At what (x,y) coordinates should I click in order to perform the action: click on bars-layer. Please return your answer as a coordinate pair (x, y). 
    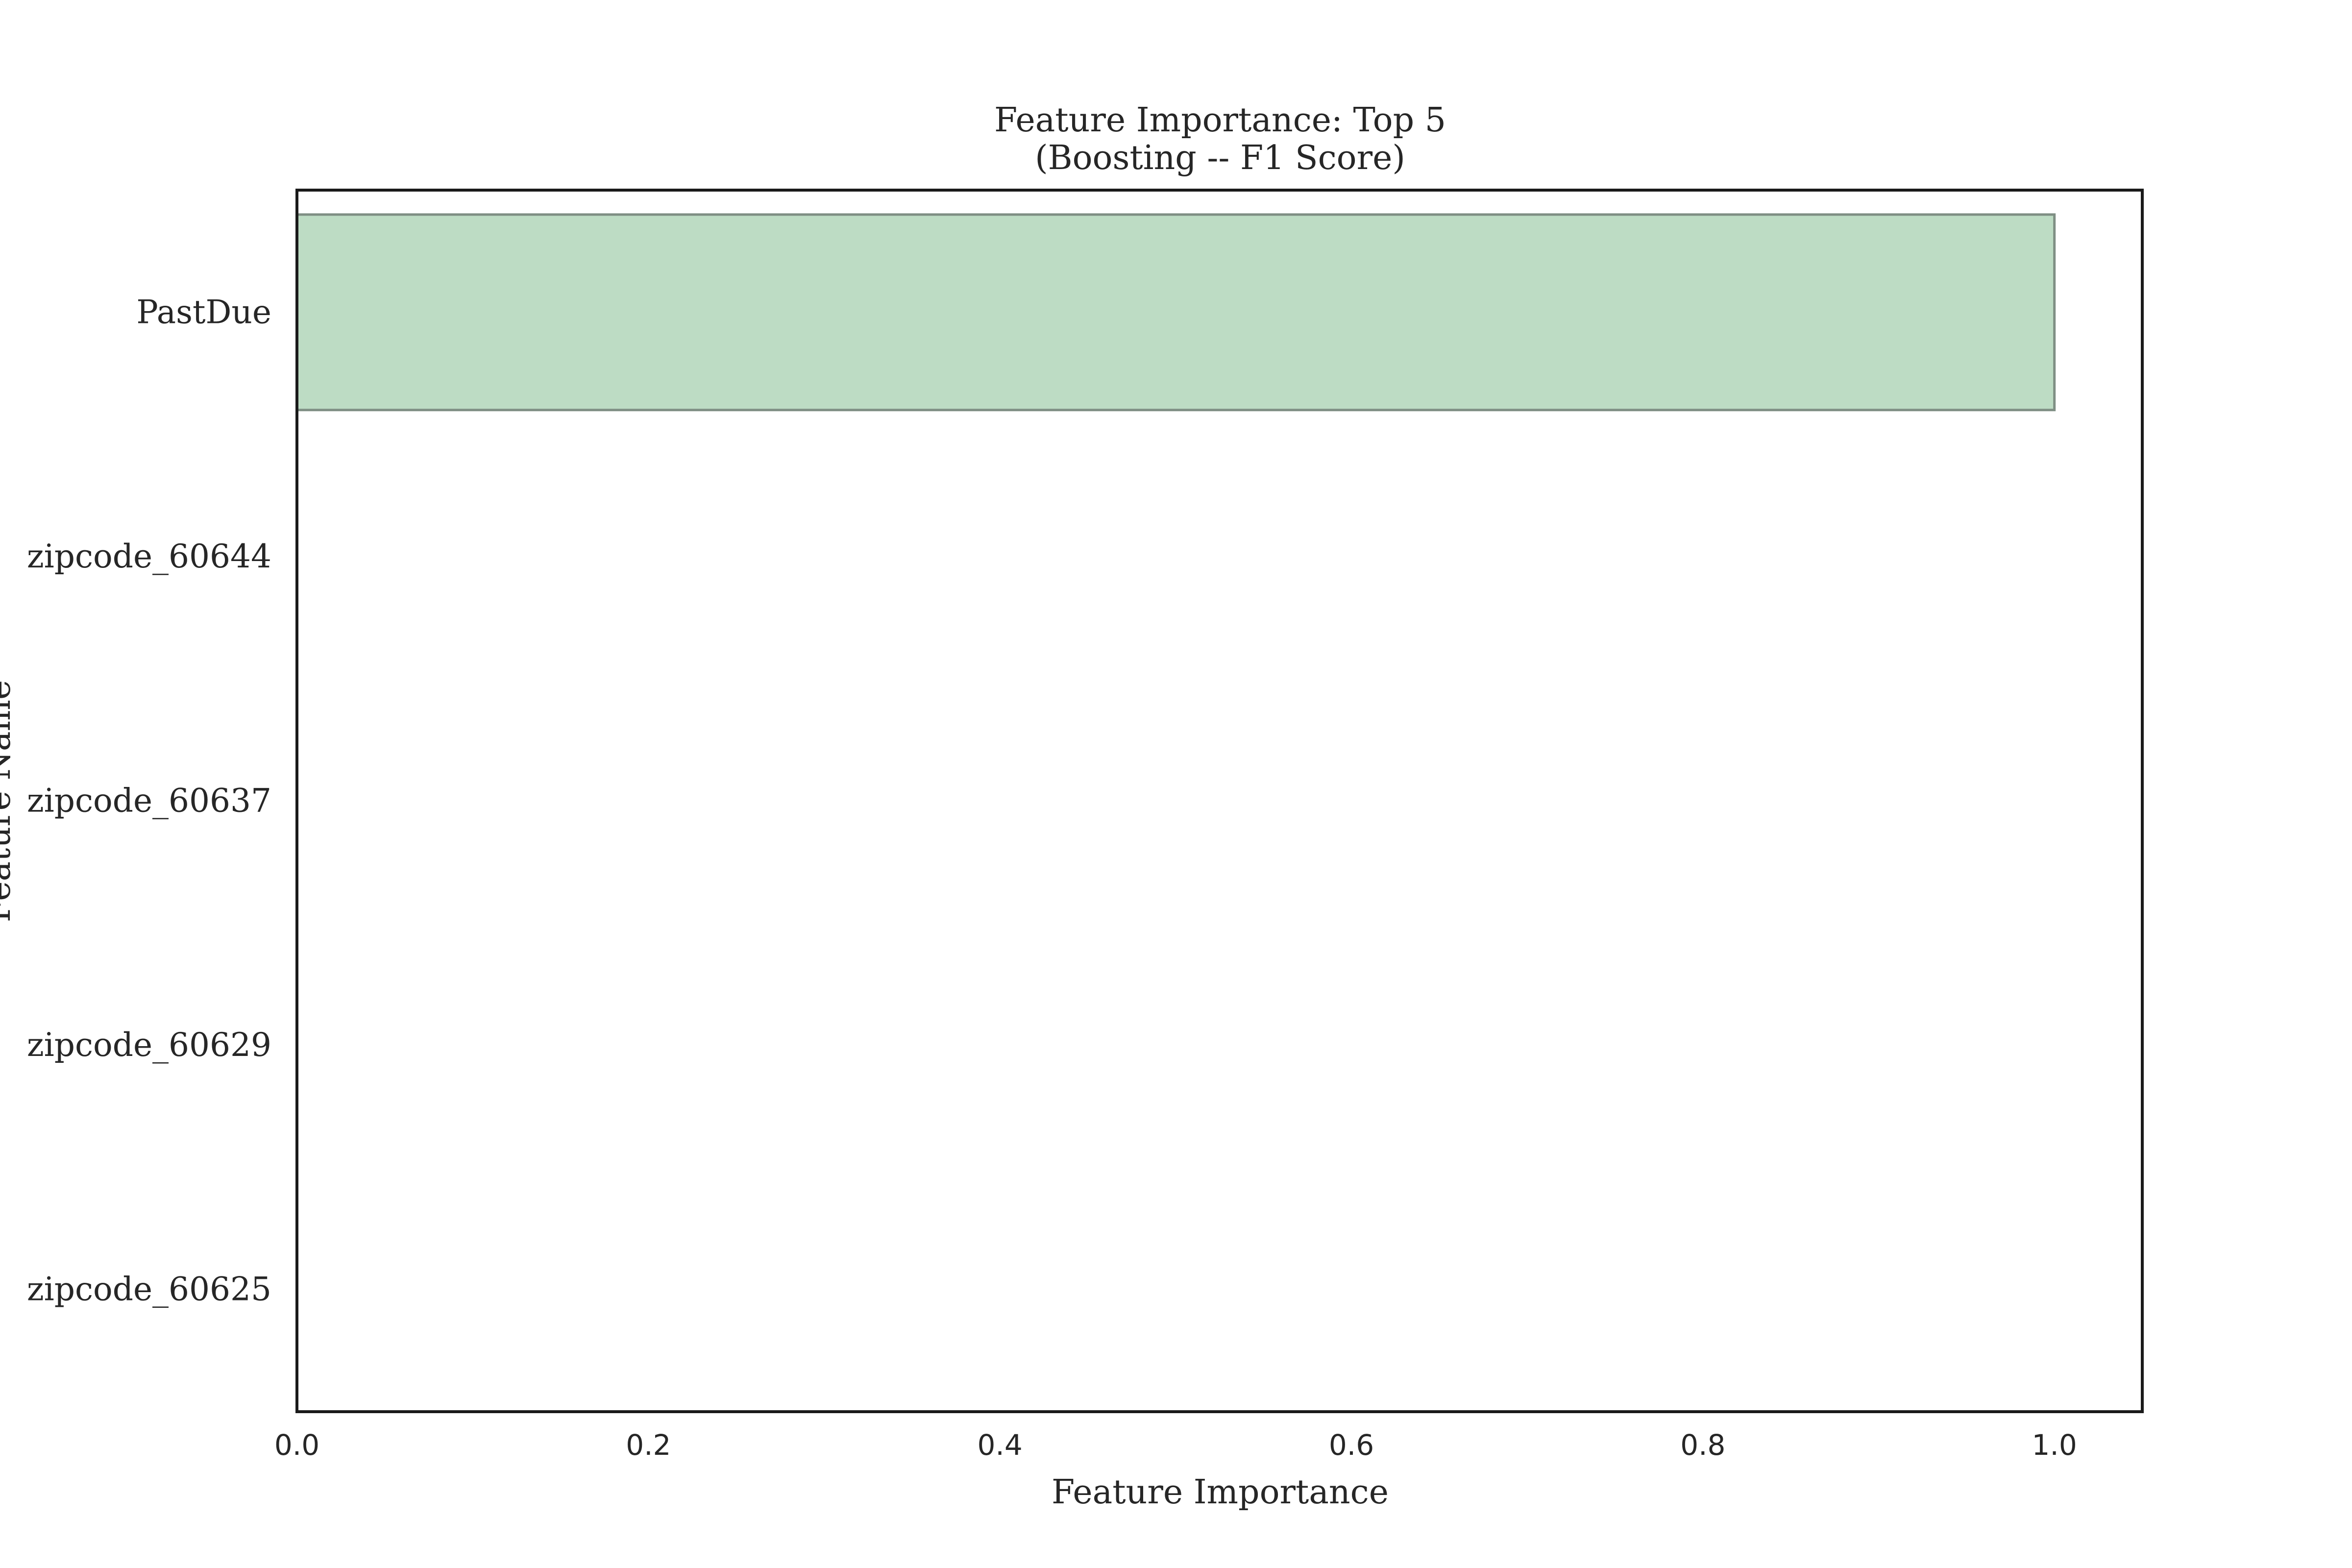
    Looking at the image, I should click on (1175, 312).